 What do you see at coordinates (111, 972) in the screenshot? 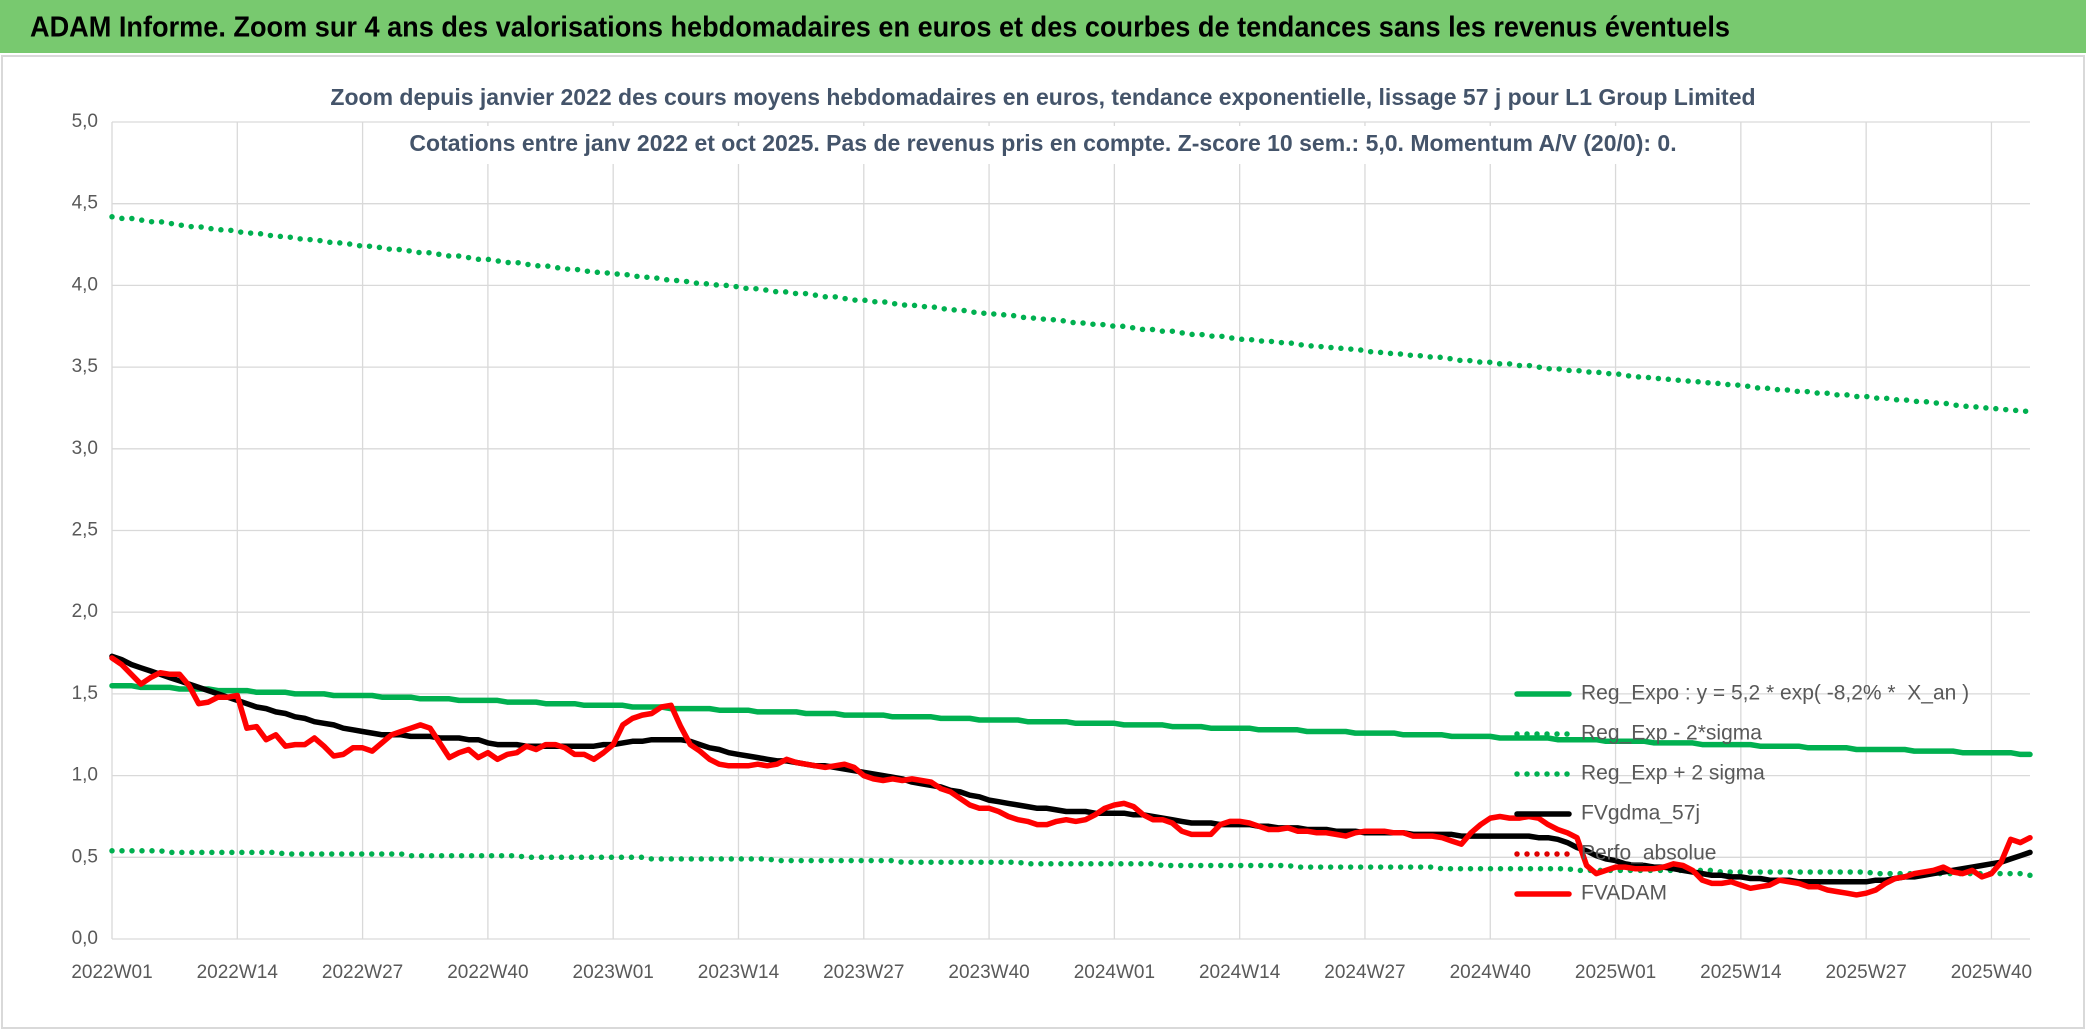
I see `x-tick-label: 2022W01` at bounding box center [111, 972].